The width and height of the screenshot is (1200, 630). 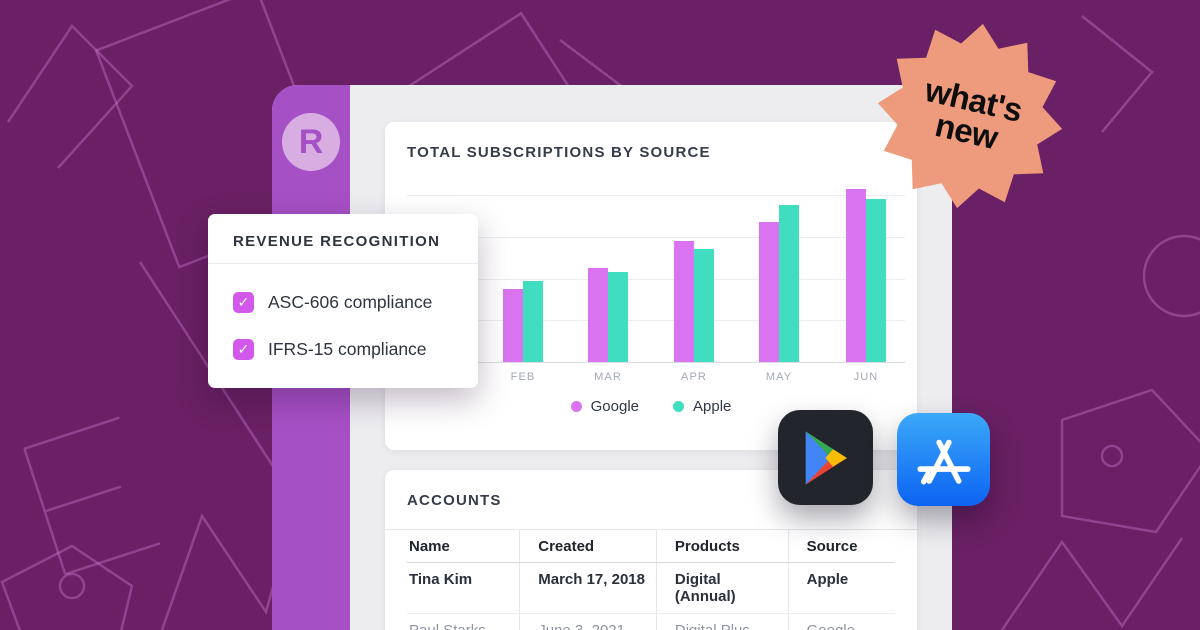 What do you see at coordinates (618, 317) in the screenshot?
I see `bar-apple-mar` at bounding box center [618, 317].